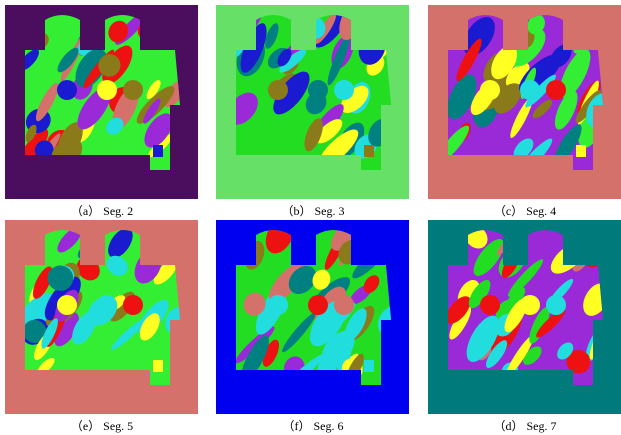  Describe the element at coordinates (102, 211) in the screenshot. I see `panel-caption: （a） Seg. 2` at that location.